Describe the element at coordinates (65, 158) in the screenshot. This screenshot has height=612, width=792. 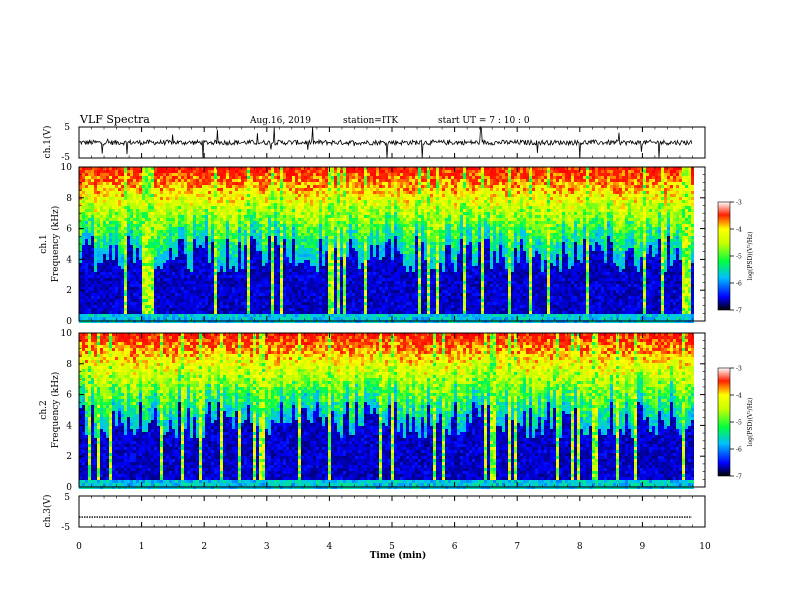
I see `ch1-ytick-bottom: -5` at that location.